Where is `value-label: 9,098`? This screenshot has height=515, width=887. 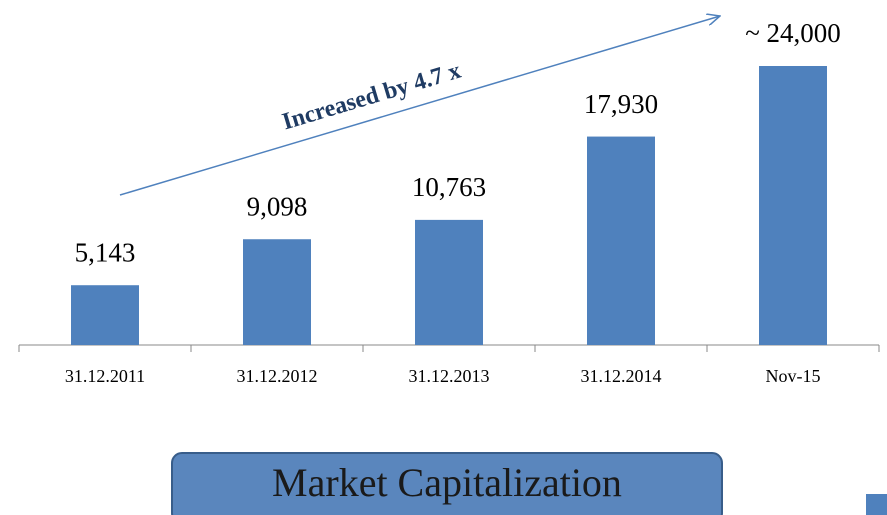 value-label: 9,098 is located at coordinates (277, 206).